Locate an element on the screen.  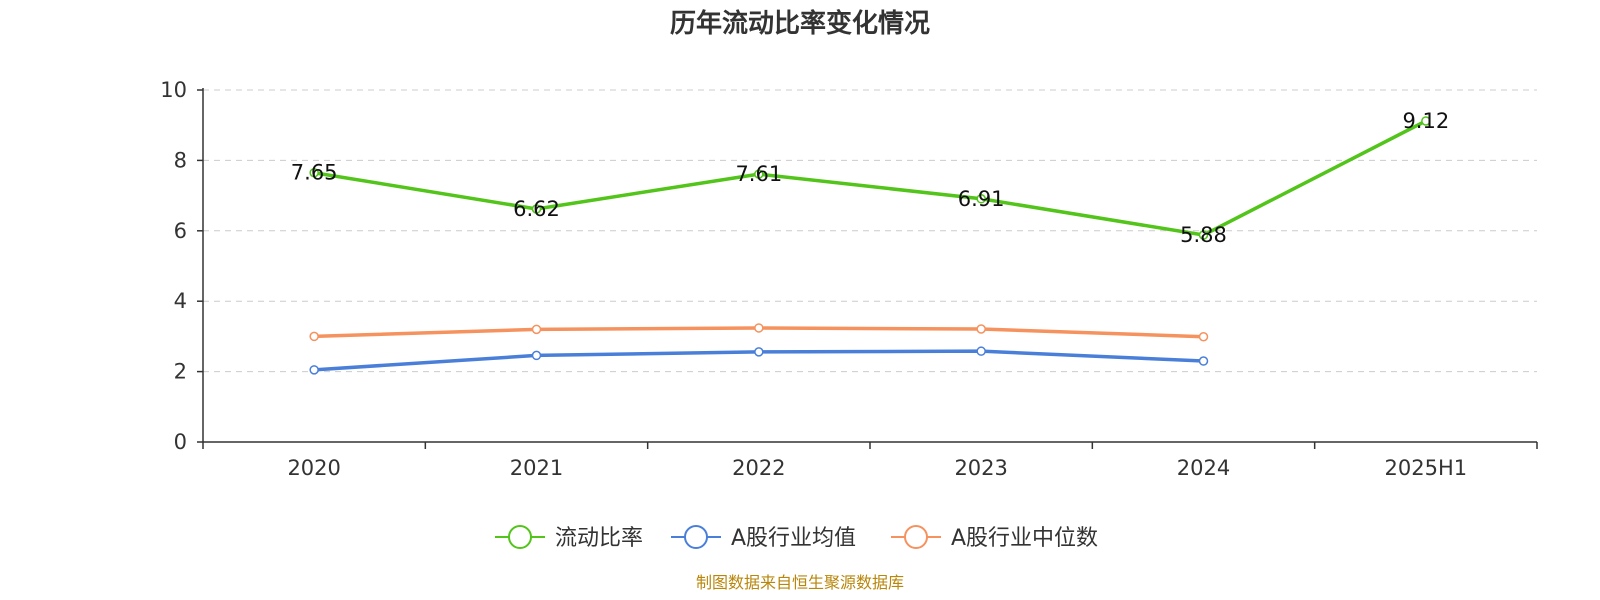
legend-item-label: A股行业均值 is located at coordinates (793, 538).